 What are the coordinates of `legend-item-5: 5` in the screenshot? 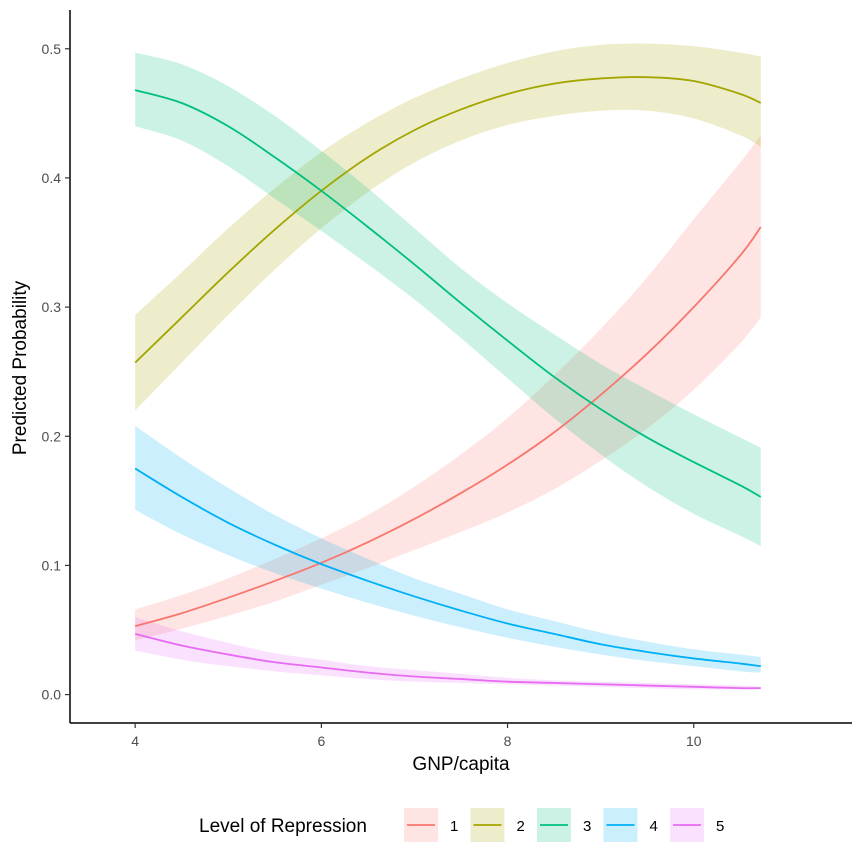 It's located at (697, 825).